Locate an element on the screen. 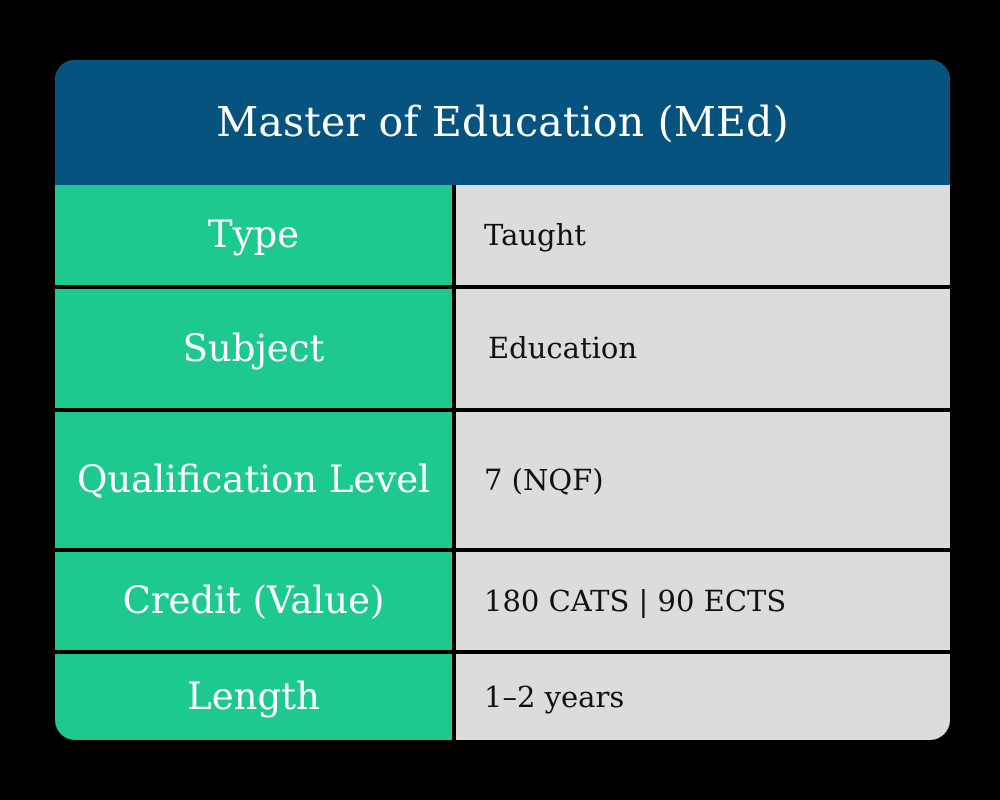  row-value-credit-value: 180 CATS | 90 ECTS is located at coordinates (703, 601).